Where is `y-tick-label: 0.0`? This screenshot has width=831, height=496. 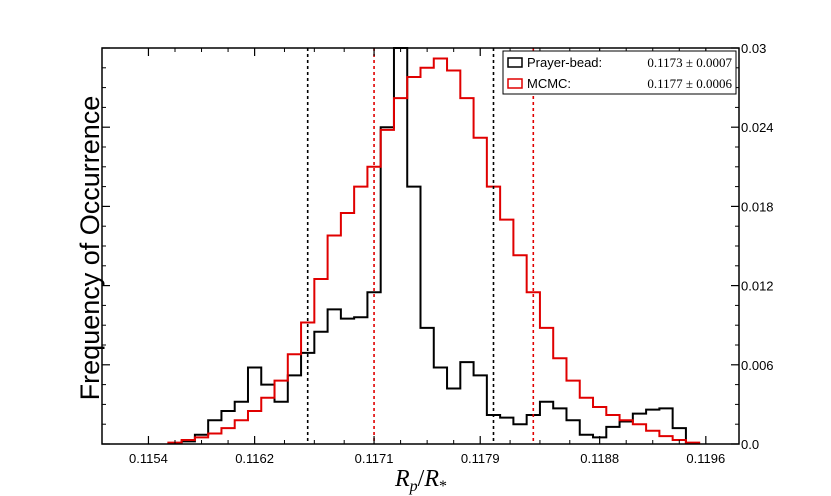
y-tick-label: 0.0 is located at coordinates (750, 444).